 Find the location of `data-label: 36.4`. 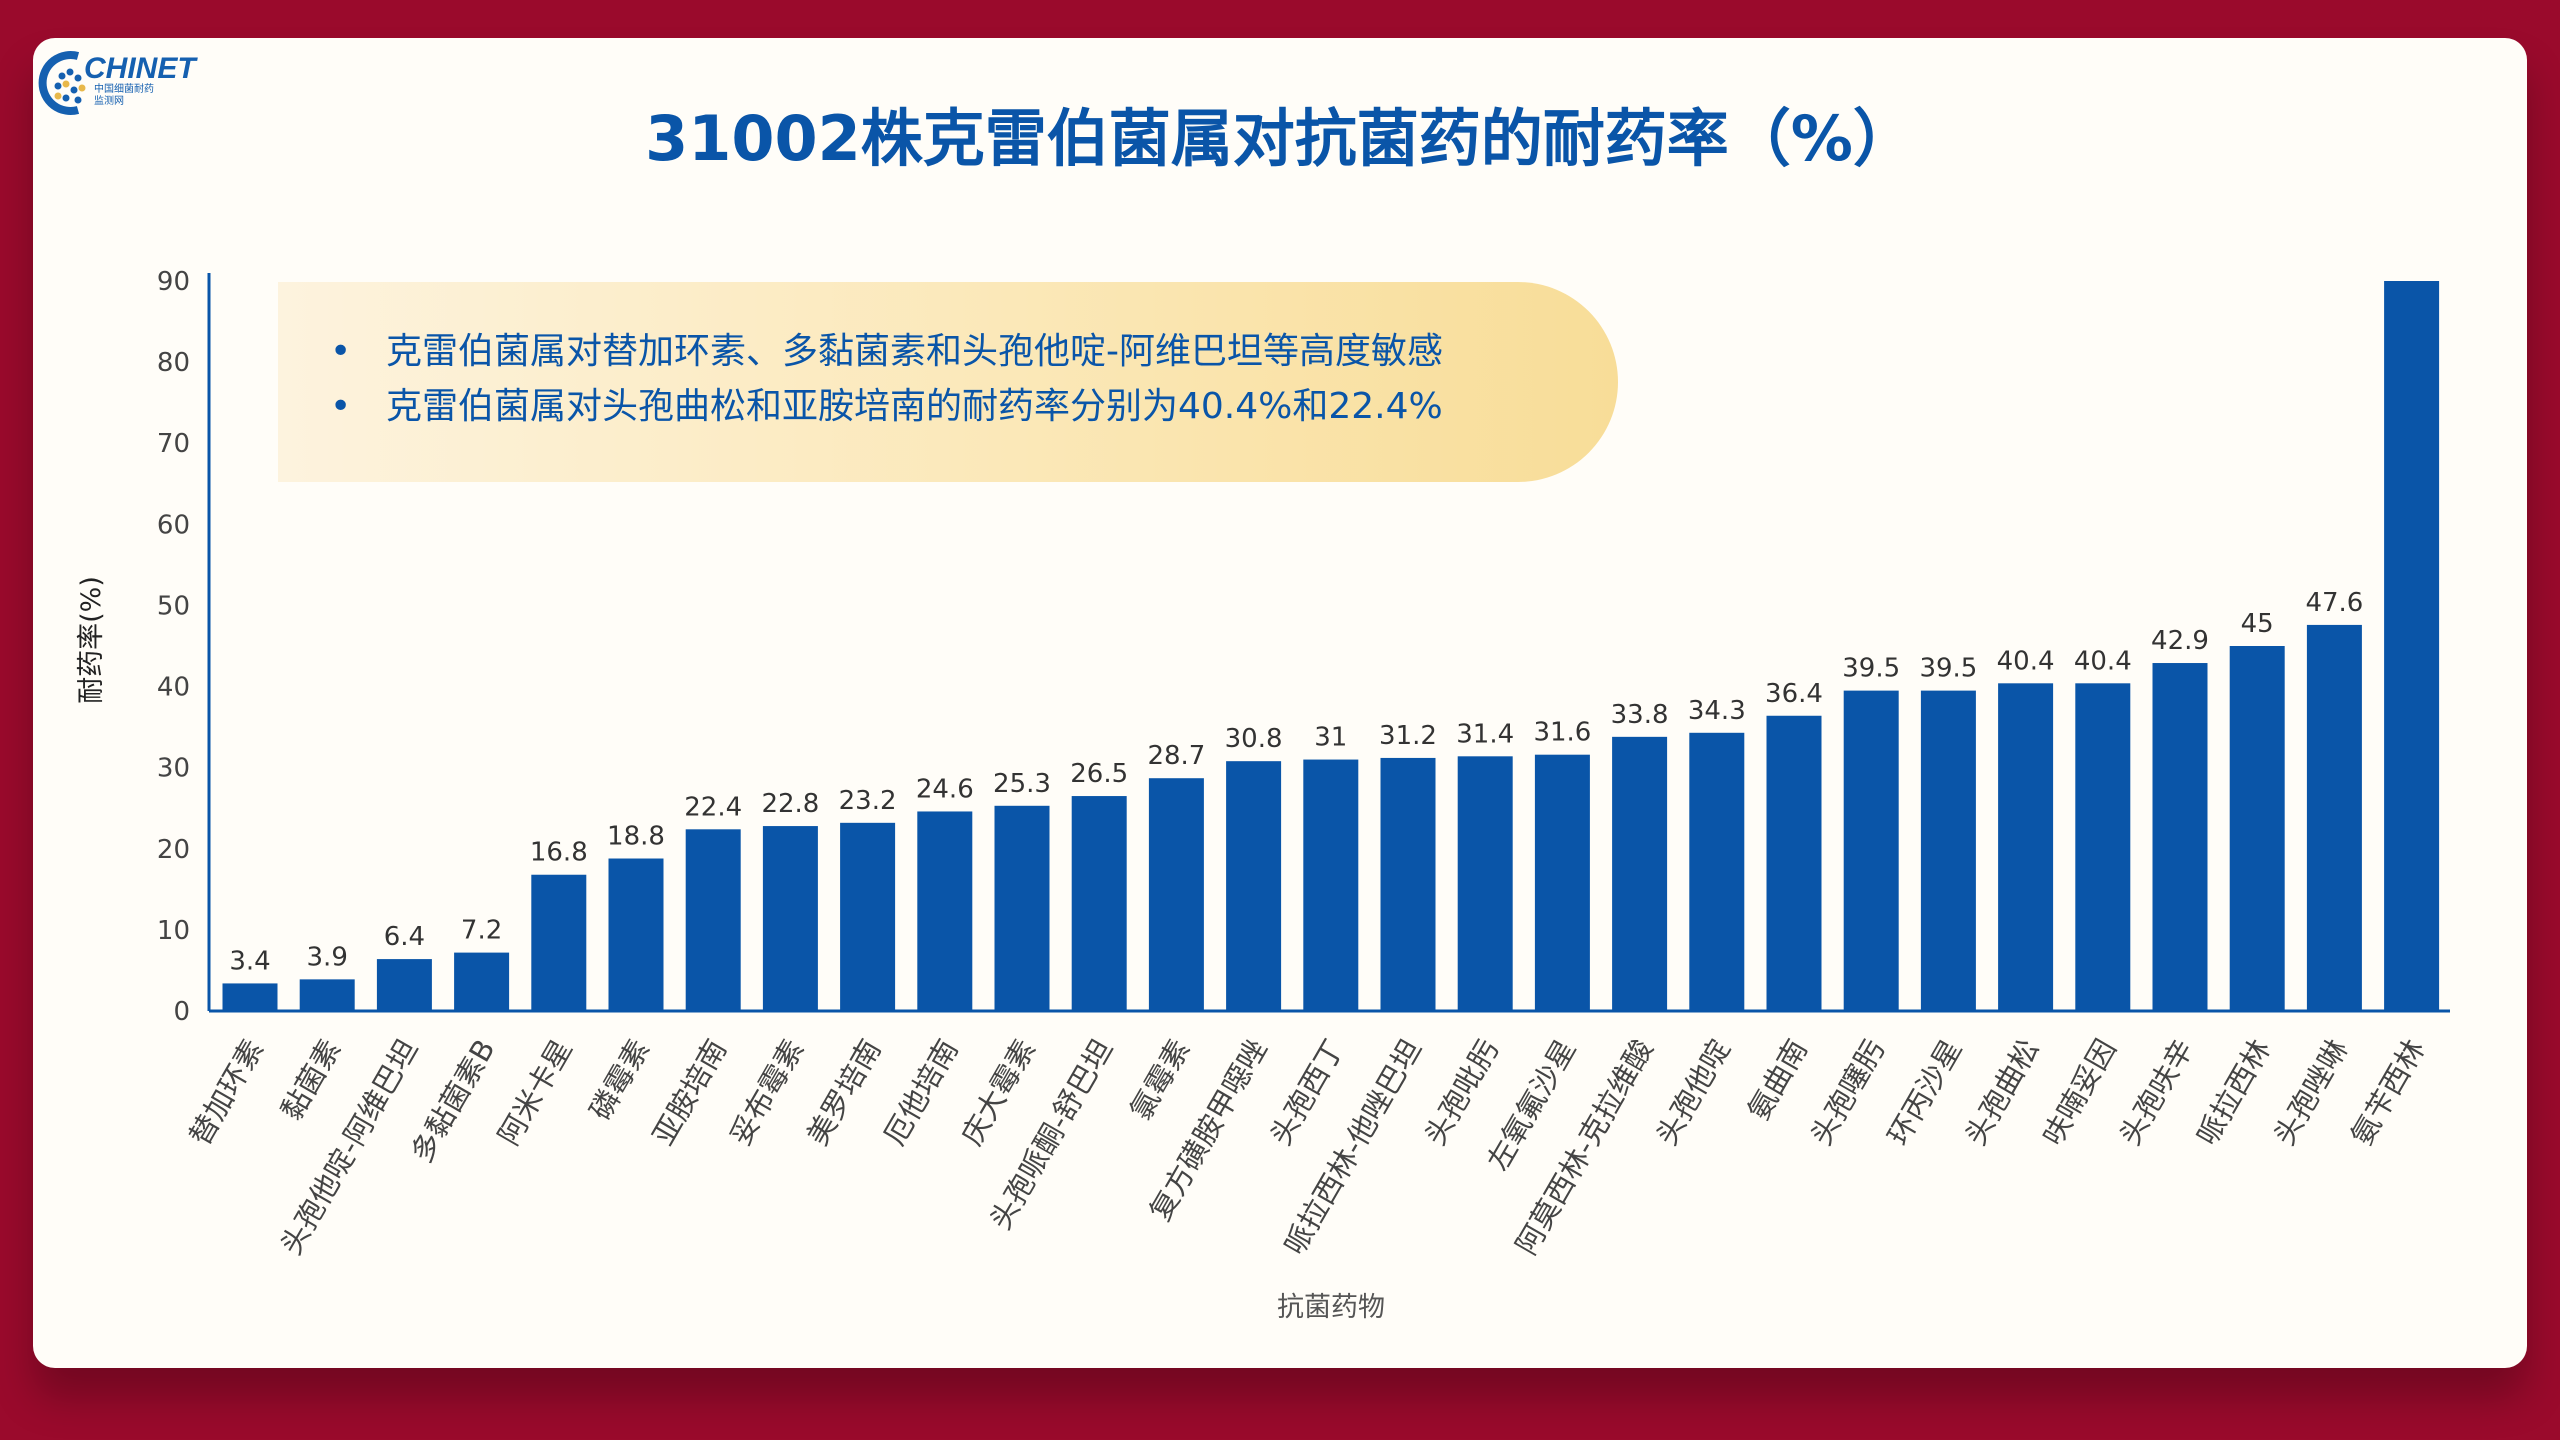

data-label: 36.4 is located at coordinates (1794, 694).